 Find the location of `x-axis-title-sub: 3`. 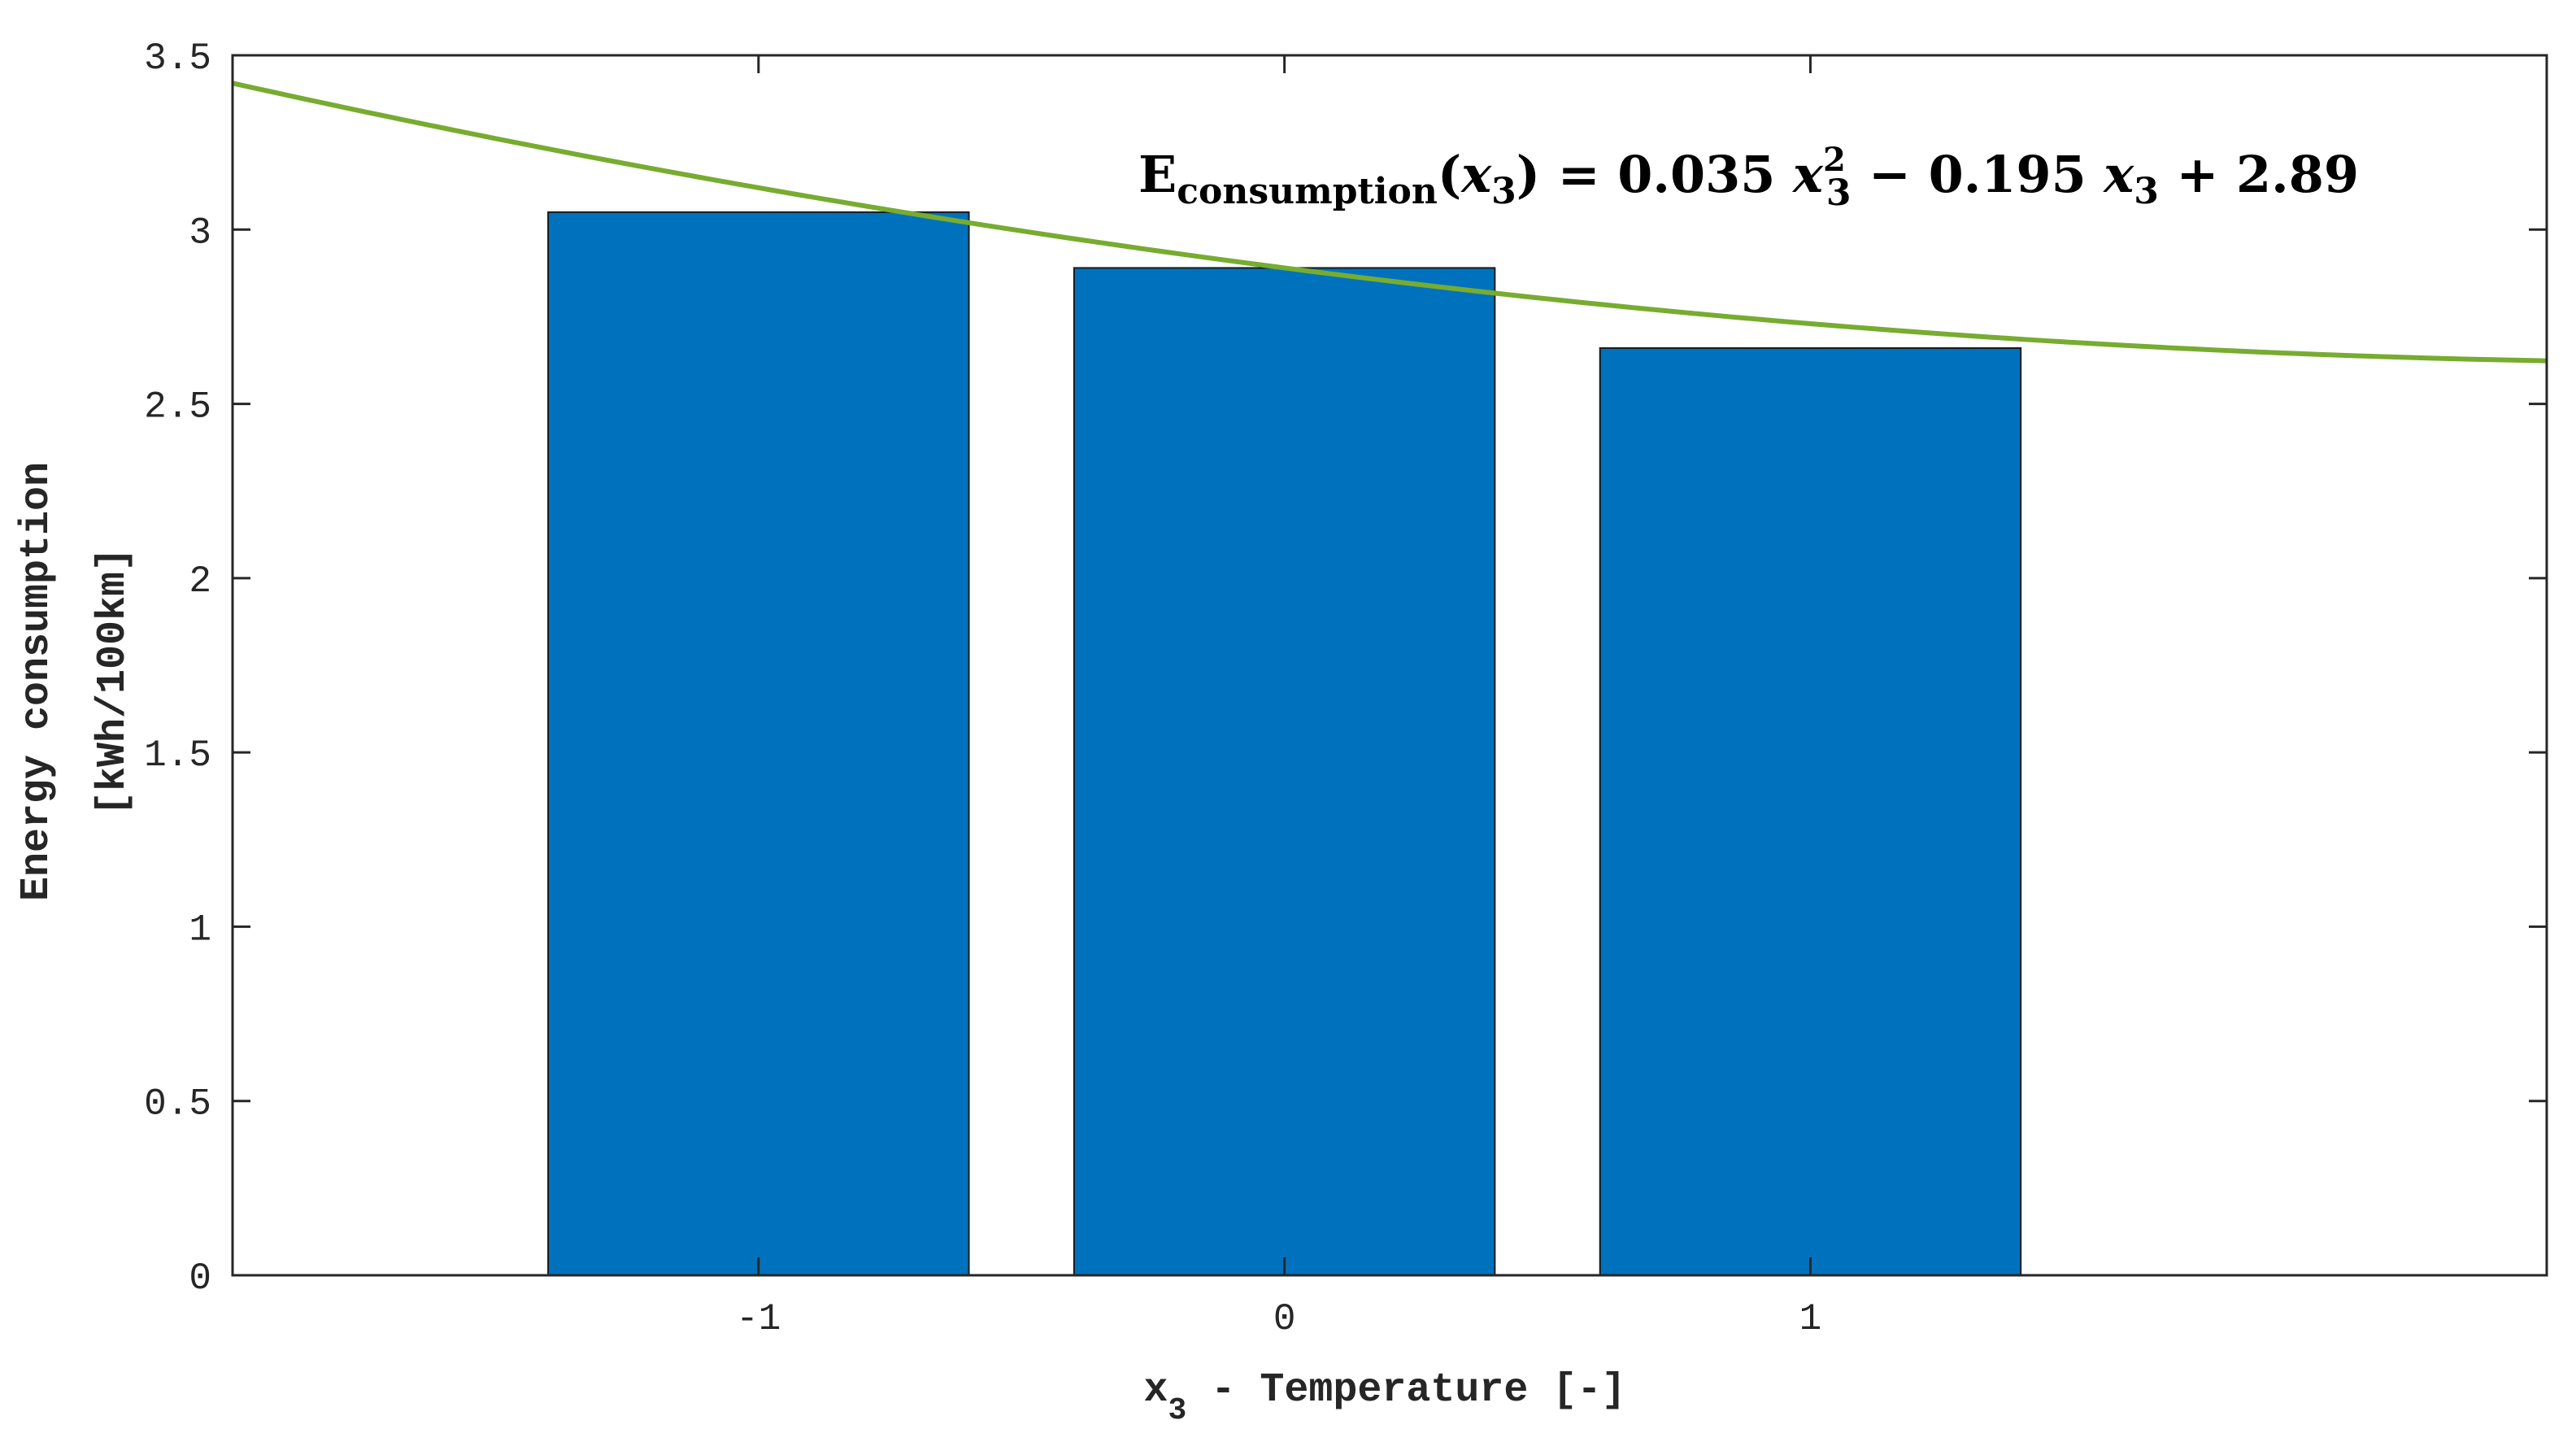

x-axis-title-sub: 3 is located at coordinates (1178, 1410).